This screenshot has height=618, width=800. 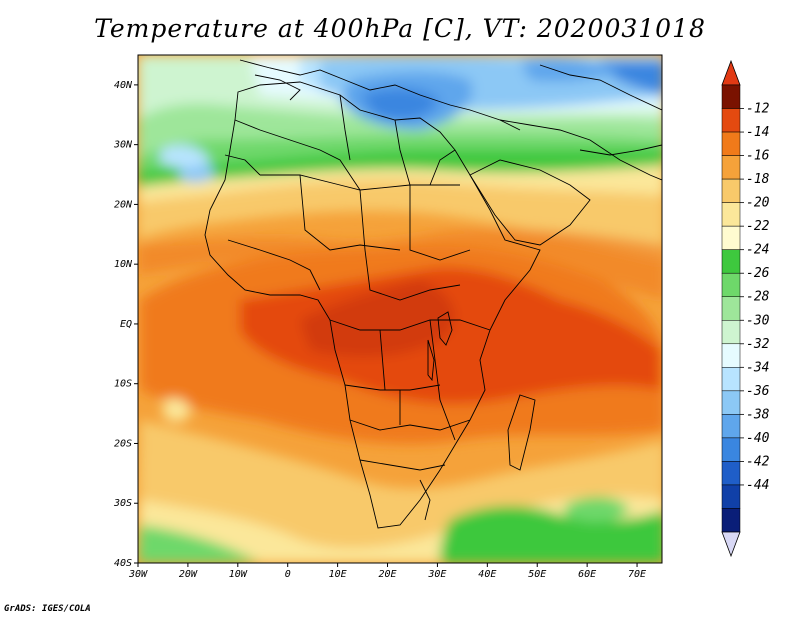 I want to click on lat-tick-label: 10N, so click(x=123, y=264).